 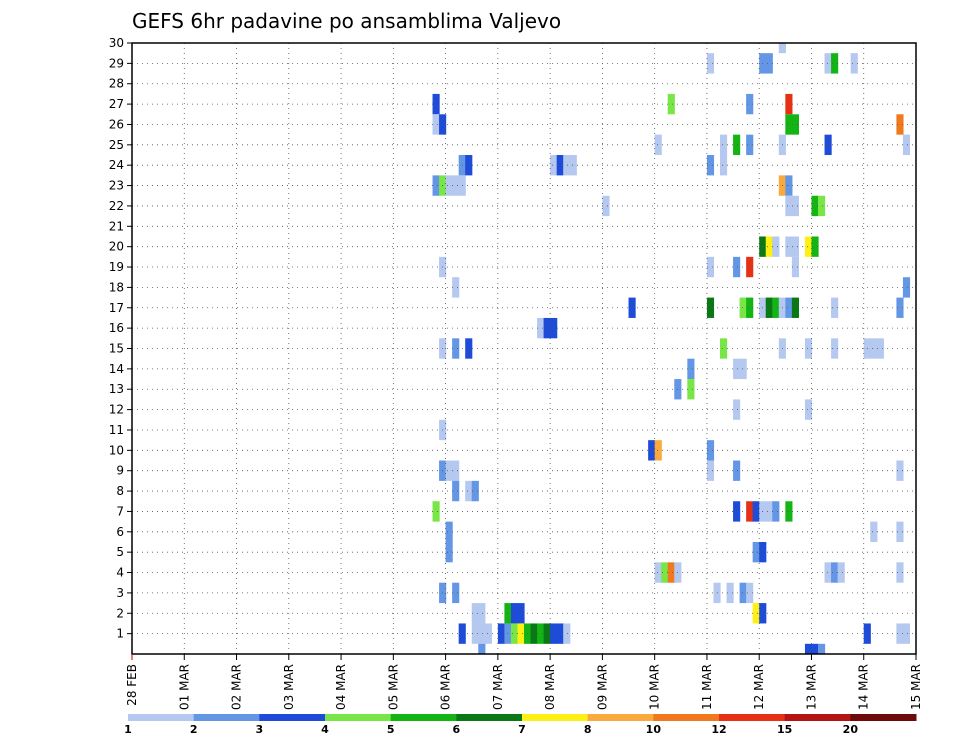 I want to click on y-tick-label: 15, so click(x=116, y=349).